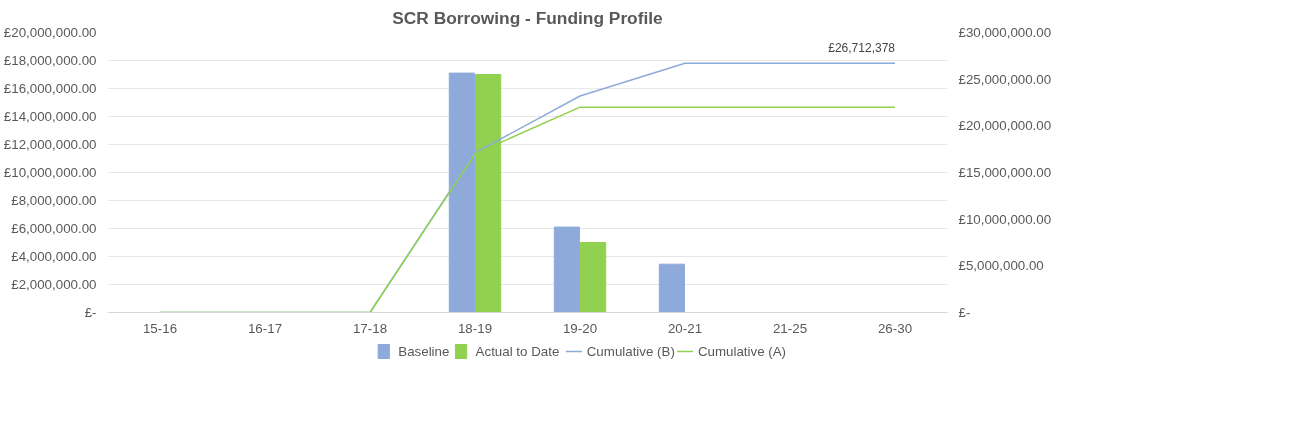 The width and height of the screenshot is (1303, 423). What do you see at coordinates (1005, 172) in the screenshot?
I see `y2-tick-label: £15,000,000.00` at bounding box center [1005, 172].